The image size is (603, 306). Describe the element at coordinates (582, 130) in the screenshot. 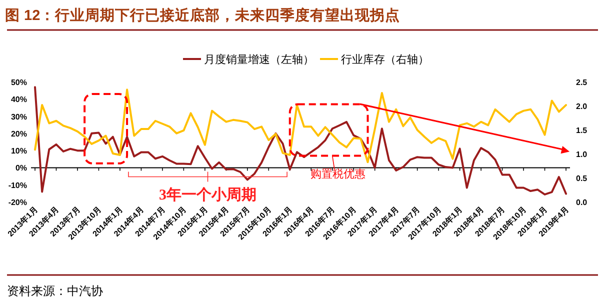

I see `y2-tick-label: 1.5` at that location.